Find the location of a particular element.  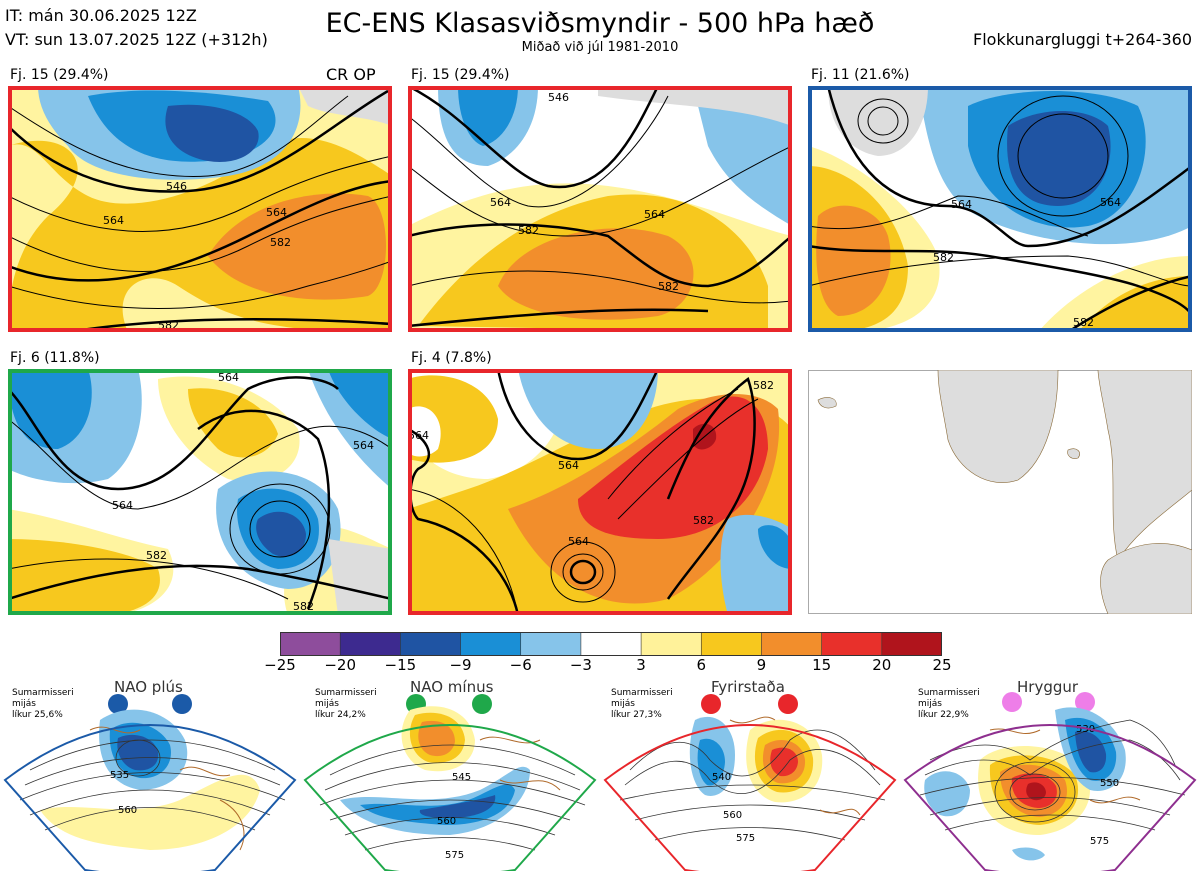

regime-3-dot-left is located at coordinates (711, 704).